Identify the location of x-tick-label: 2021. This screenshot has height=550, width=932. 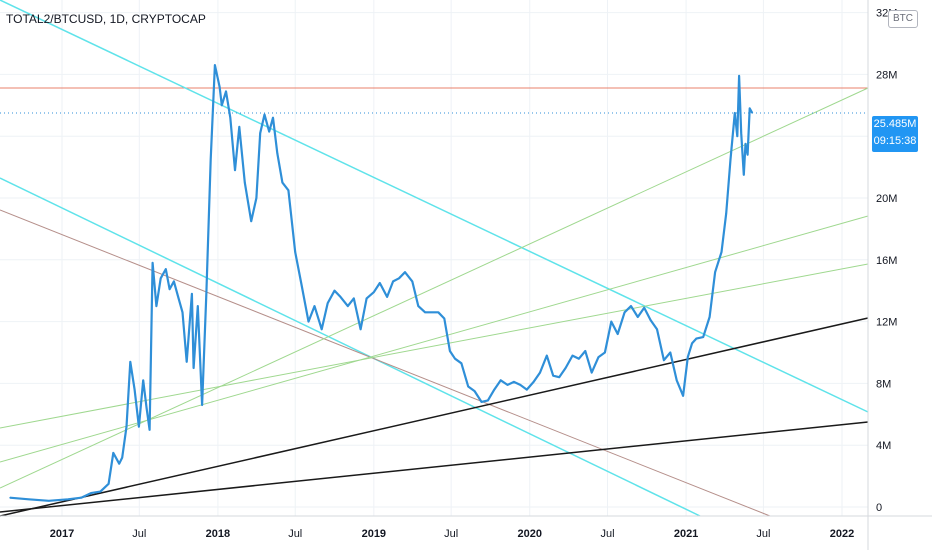
(686, 534).